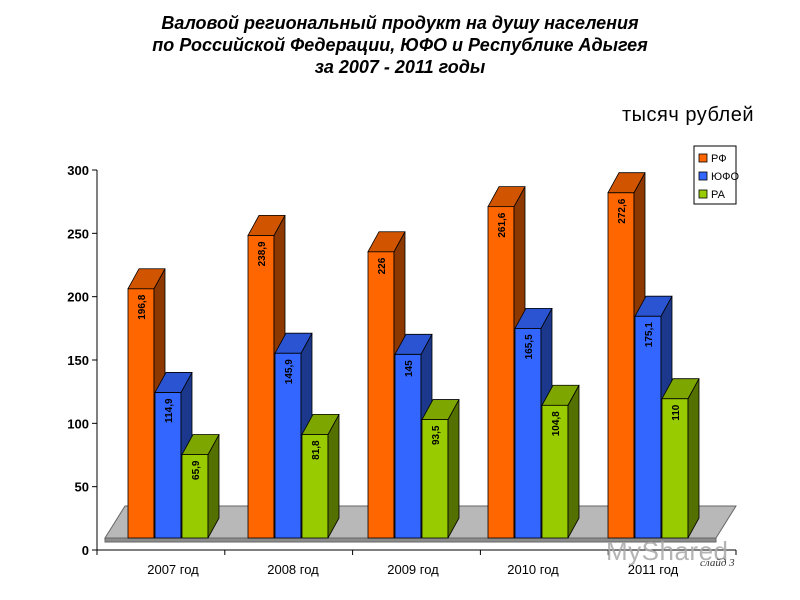 This screenshot has width=800, height=600. What do you see at coordinates (717, 563) in the screenshot?
I see `slide-label: слайд 3` at bounding box center [717, 563].